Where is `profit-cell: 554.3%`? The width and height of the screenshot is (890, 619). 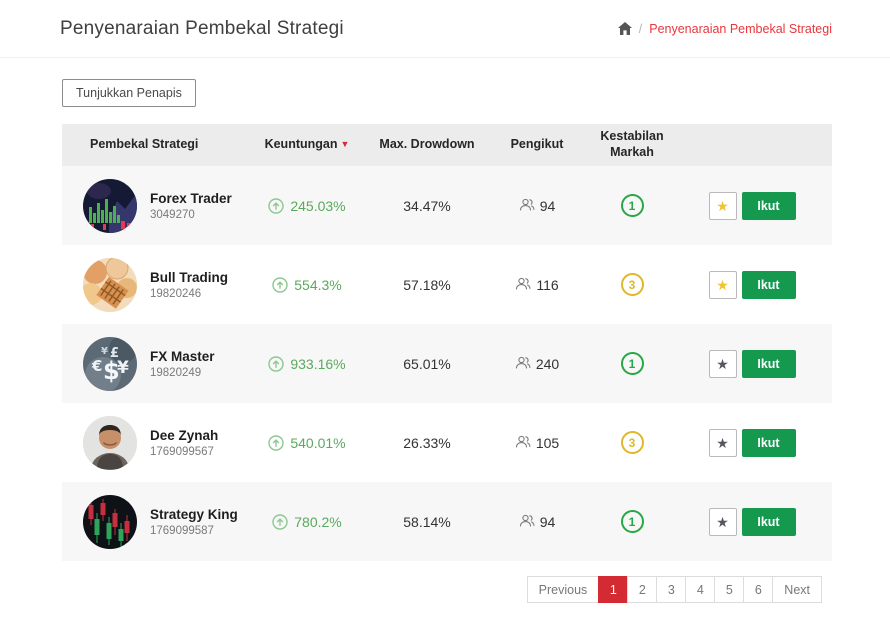 profit-cell: 554.3% is located at coordinates (307, 285).